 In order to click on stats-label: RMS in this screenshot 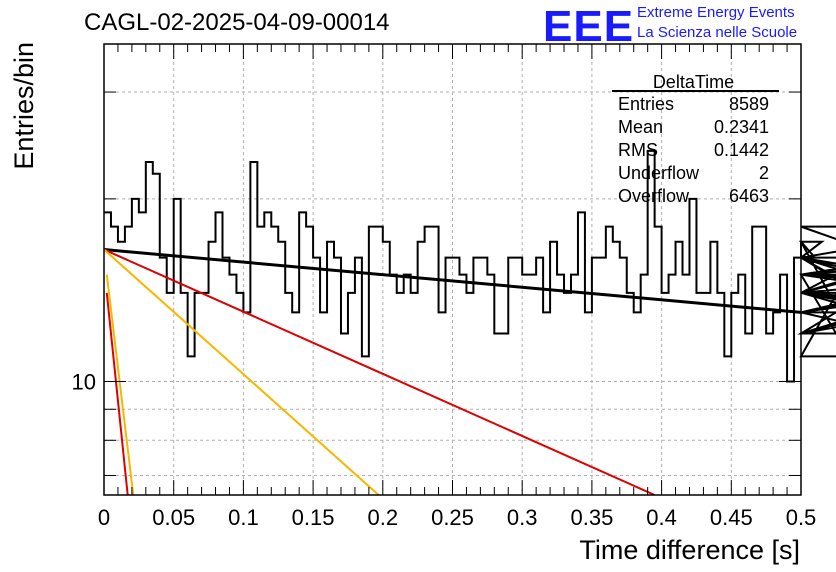, I will do `click(638, 150)`.